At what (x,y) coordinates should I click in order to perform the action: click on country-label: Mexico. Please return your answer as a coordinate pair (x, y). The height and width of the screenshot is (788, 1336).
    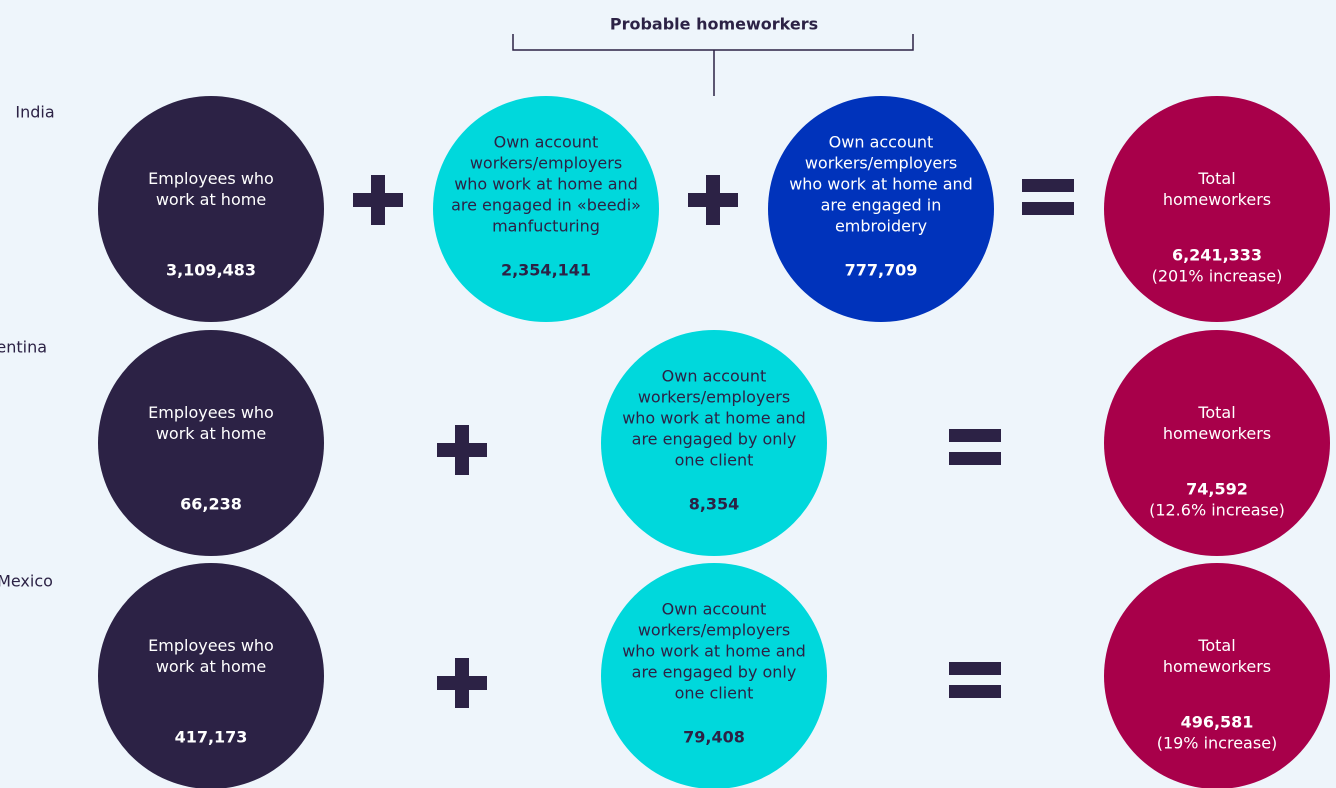
    Looking at the image, I should click on (26, 581).